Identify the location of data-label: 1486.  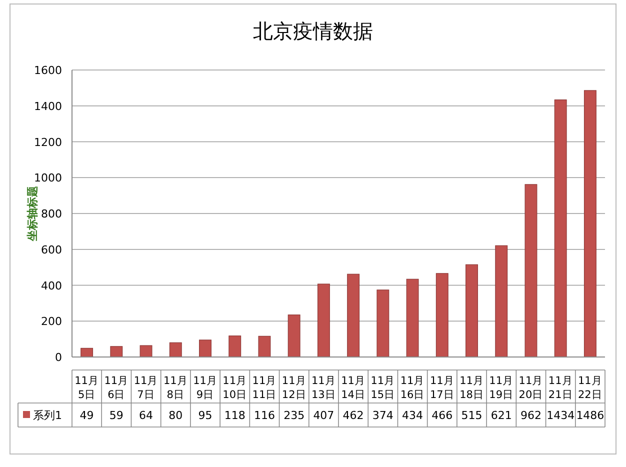
(590, 415).